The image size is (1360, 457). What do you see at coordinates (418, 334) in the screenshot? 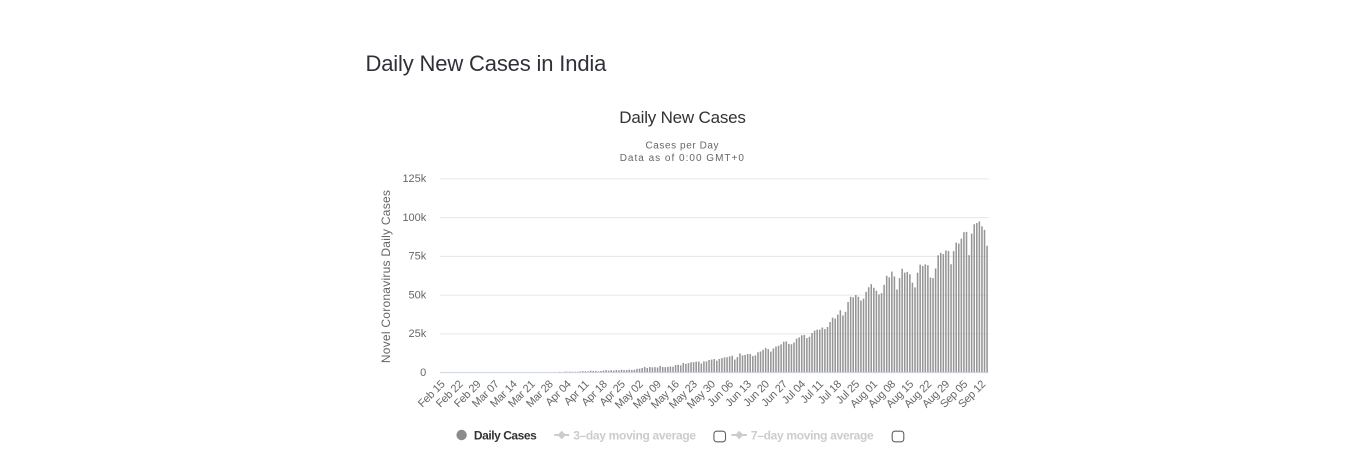
I see `svg-text: 25k` at bounding box center [418, 334].